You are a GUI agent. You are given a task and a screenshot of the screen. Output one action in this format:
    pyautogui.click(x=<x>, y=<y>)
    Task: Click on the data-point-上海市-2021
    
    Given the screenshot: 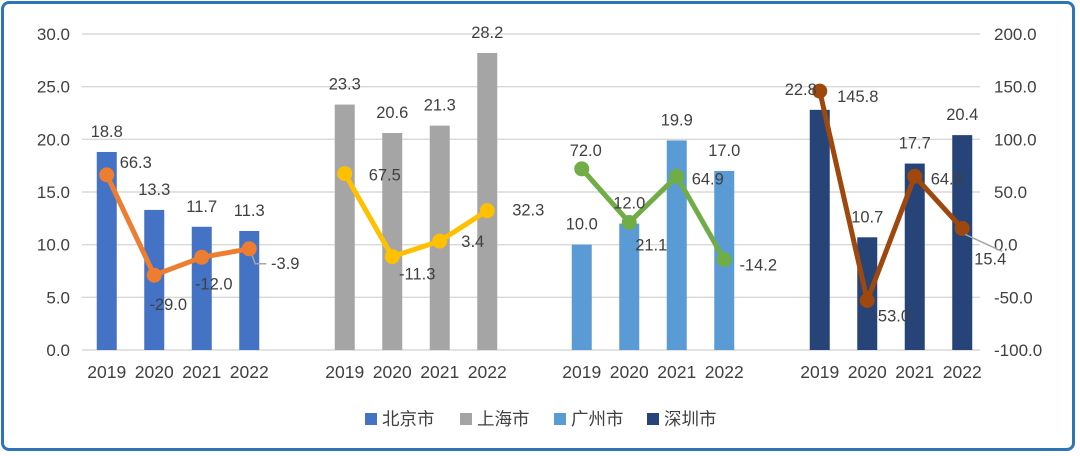 What is the action you would take?
    pyautogui.click(x=440, y=241)
    